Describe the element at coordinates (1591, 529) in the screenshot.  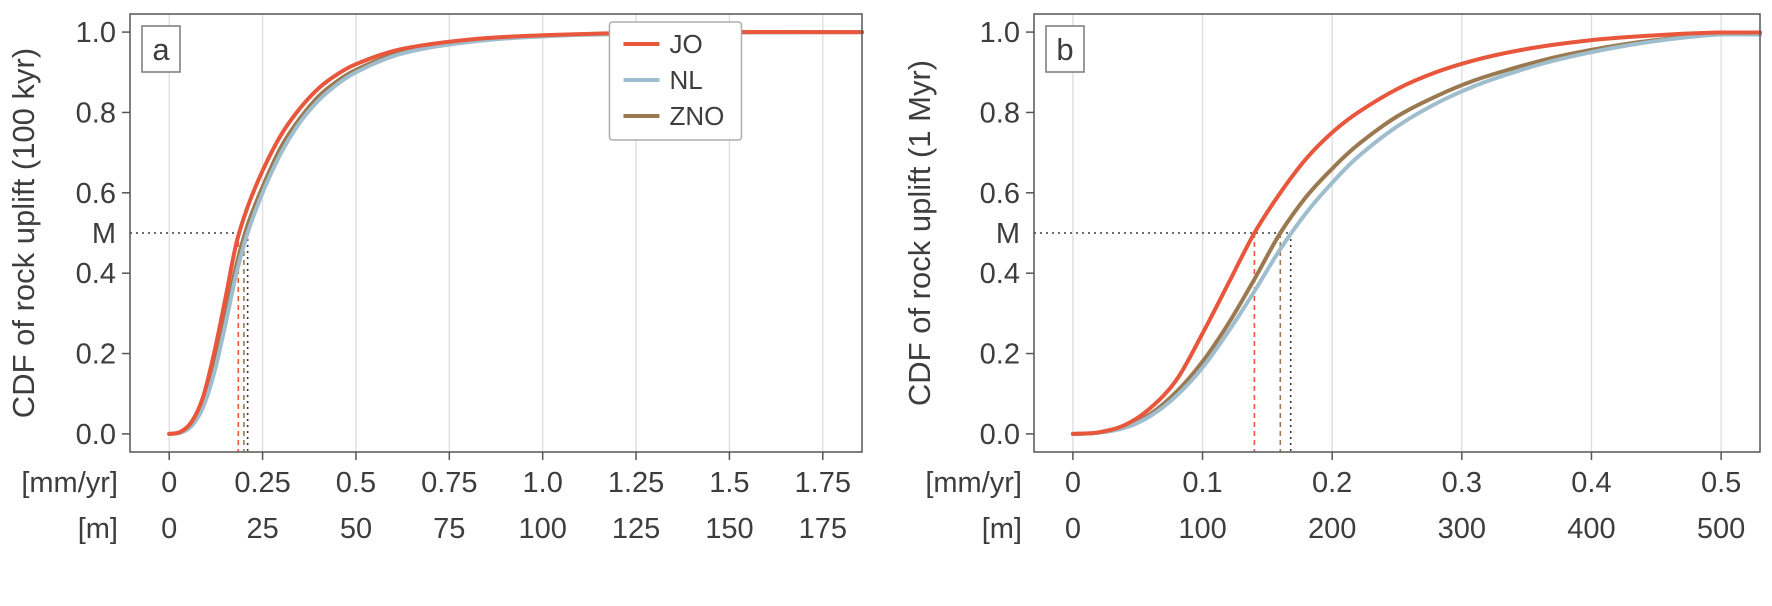
I see `x-tick-label: 400` at that location.